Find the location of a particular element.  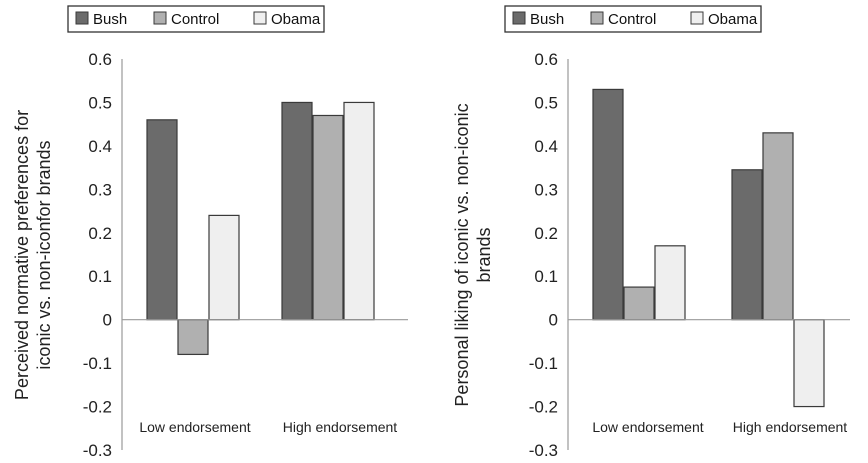

y-axis-label-line: Perceived normative preferences for is located at coordinates (22, 255).